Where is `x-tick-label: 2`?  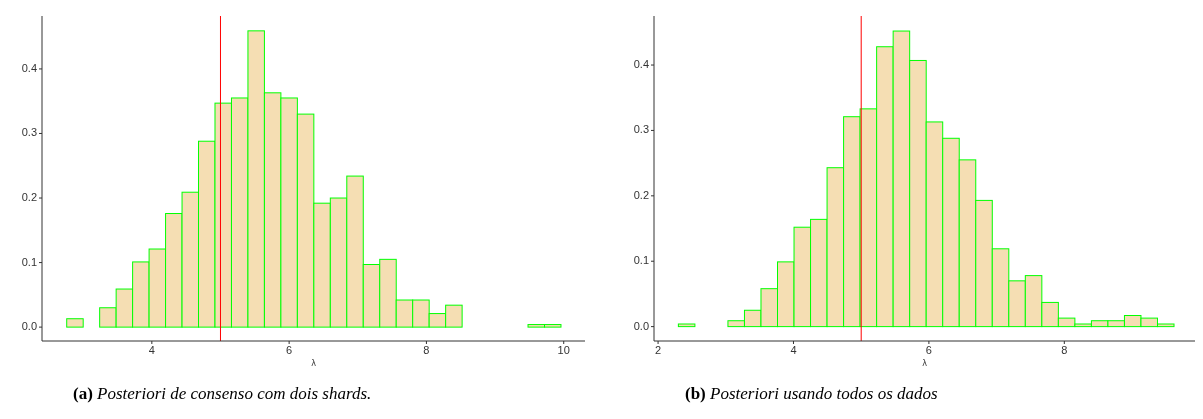 x-tick-label: 2 is located at coordinates (658, 350).